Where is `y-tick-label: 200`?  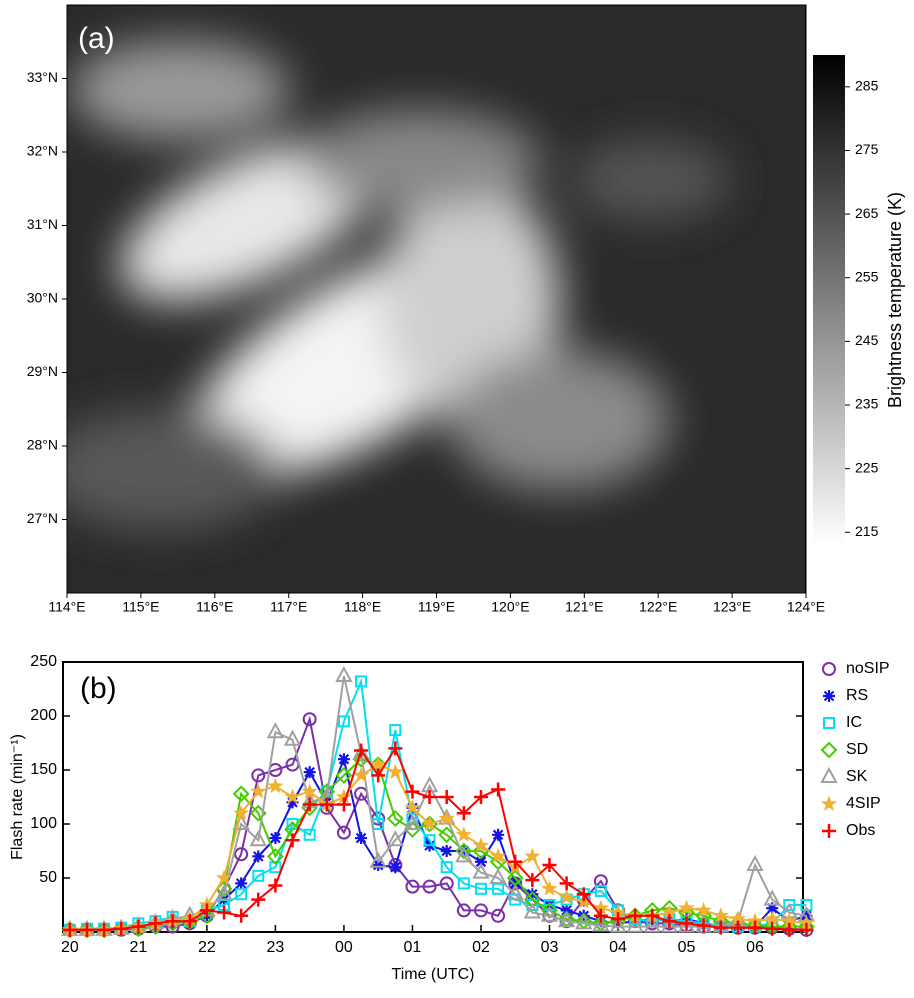 y-tick-label: 200 is located at coordinates (43, 715).